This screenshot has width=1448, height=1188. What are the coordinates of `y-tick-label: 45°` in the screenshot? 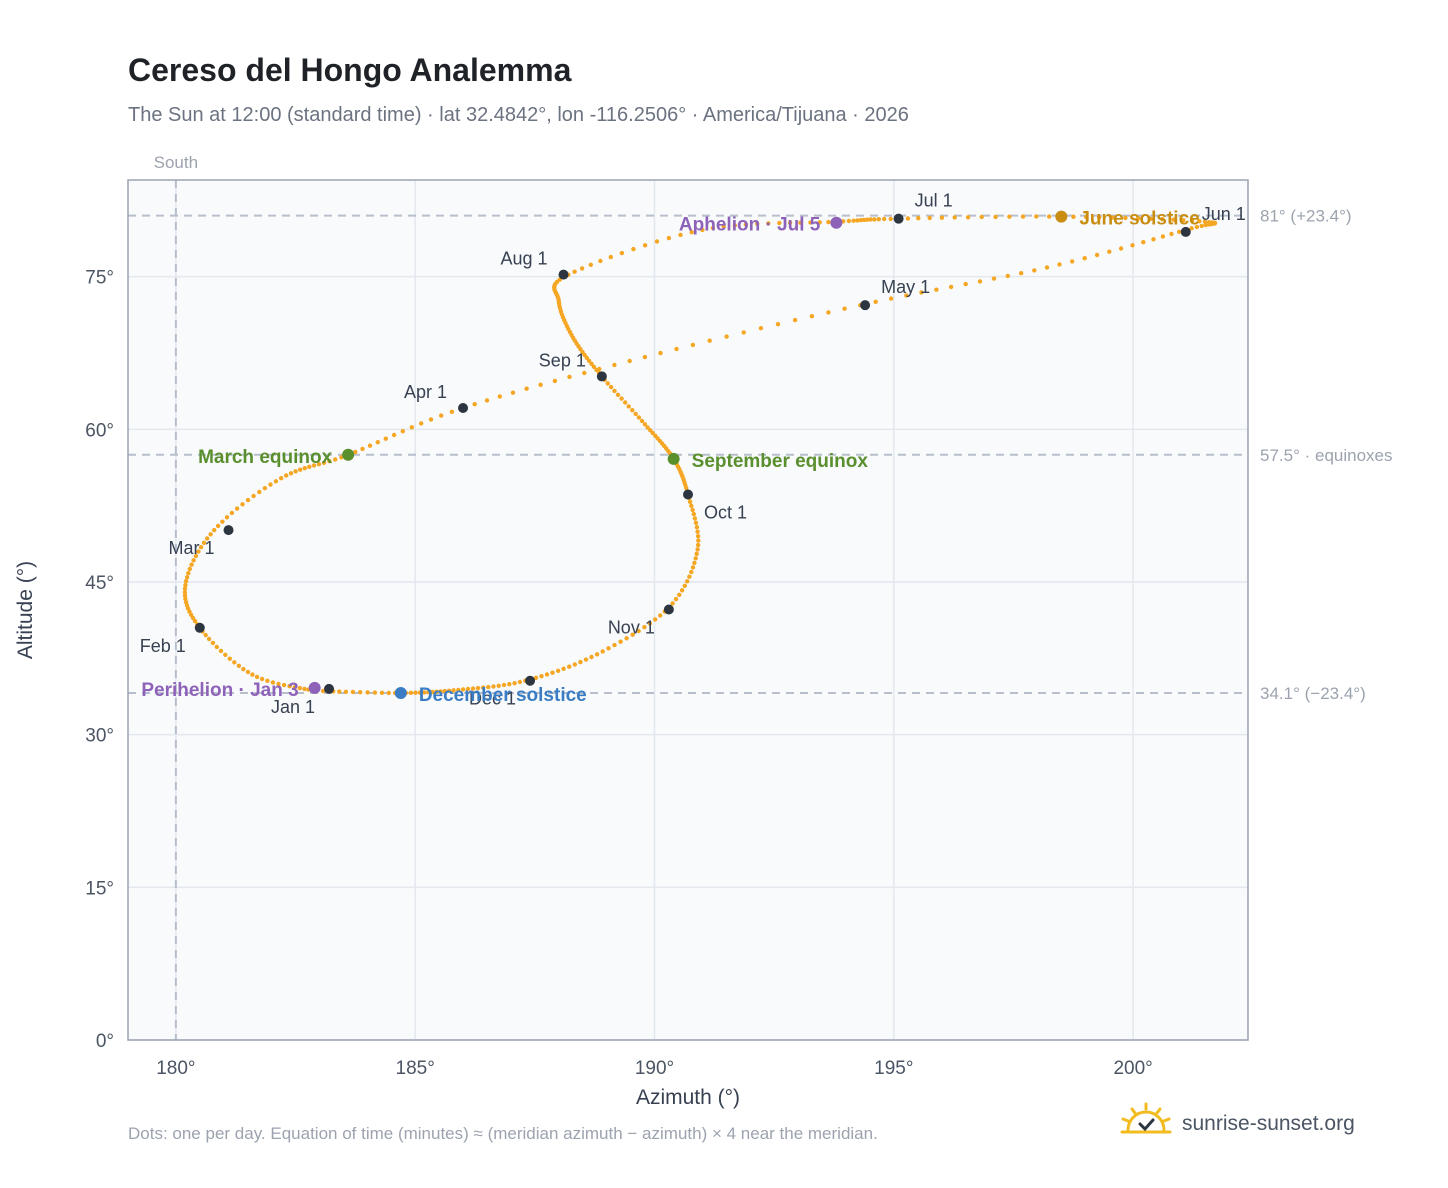 It's located at (99, 583).